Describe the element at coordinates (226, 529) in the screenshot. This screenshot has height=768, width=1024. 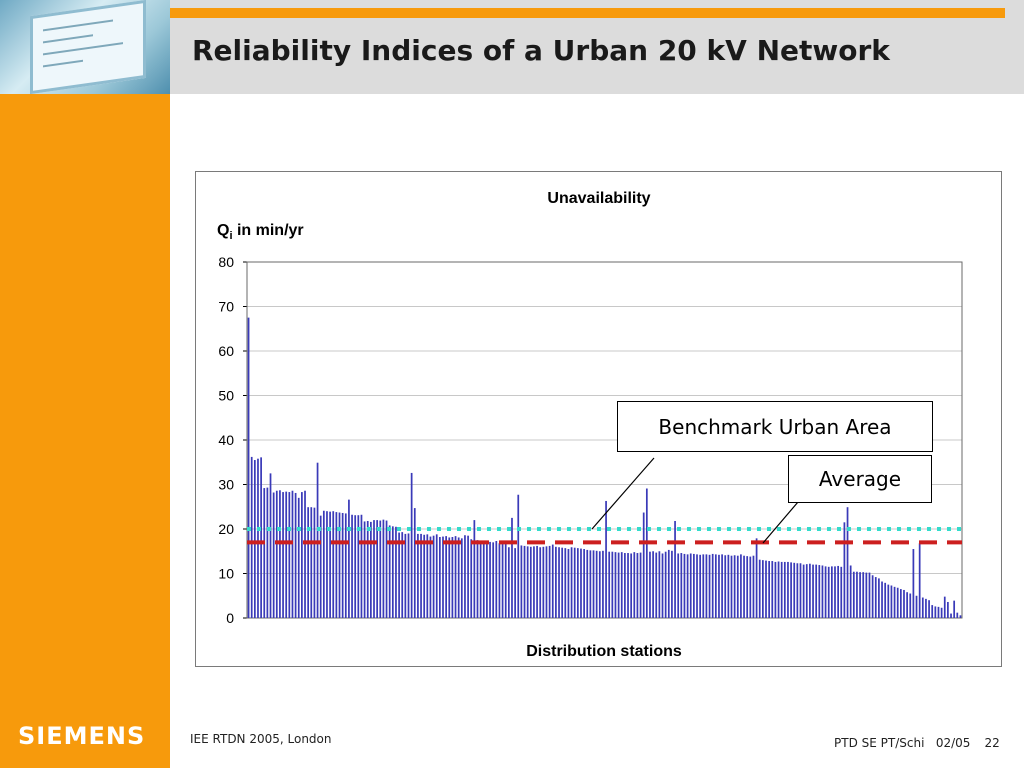
I see `y-tick-label: 20` at that location.